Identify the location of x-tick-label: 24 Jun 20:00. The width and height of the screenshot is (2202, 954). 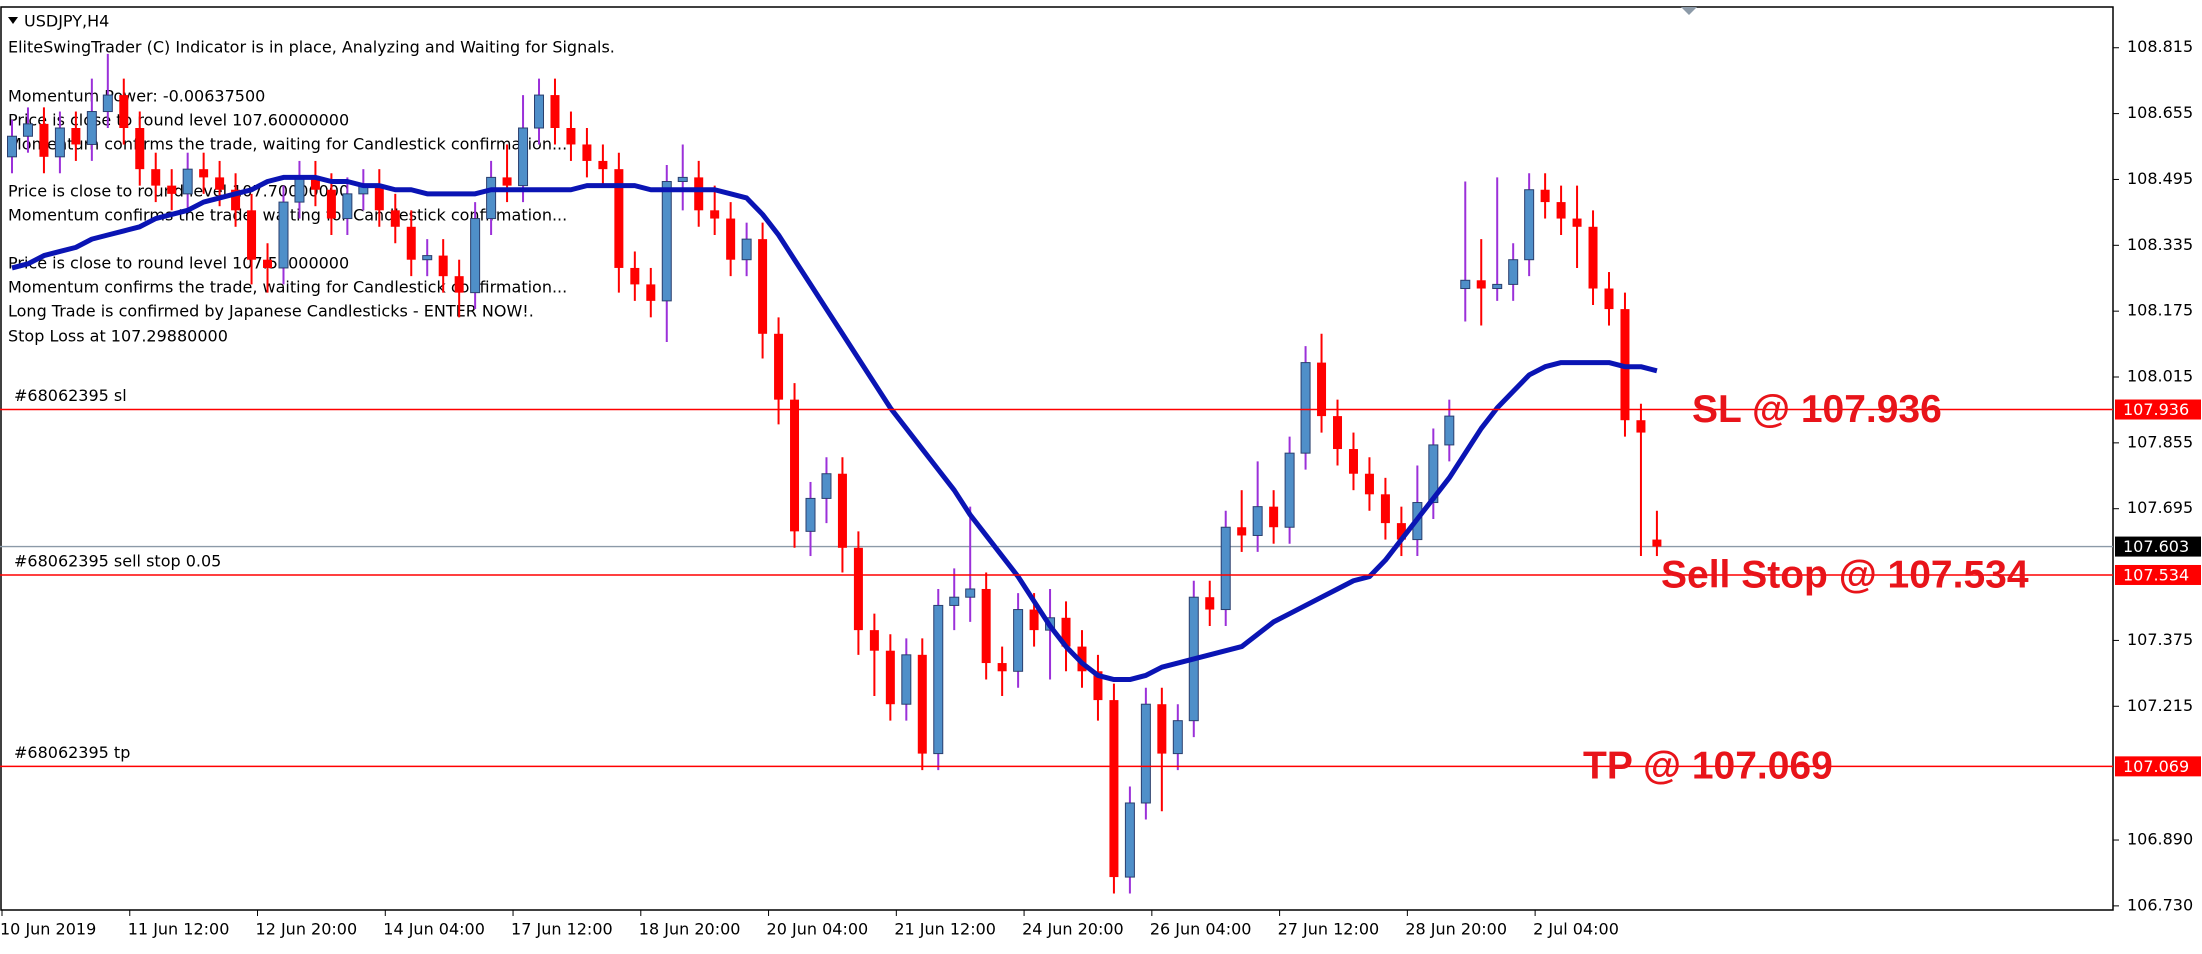
(1073, 929).